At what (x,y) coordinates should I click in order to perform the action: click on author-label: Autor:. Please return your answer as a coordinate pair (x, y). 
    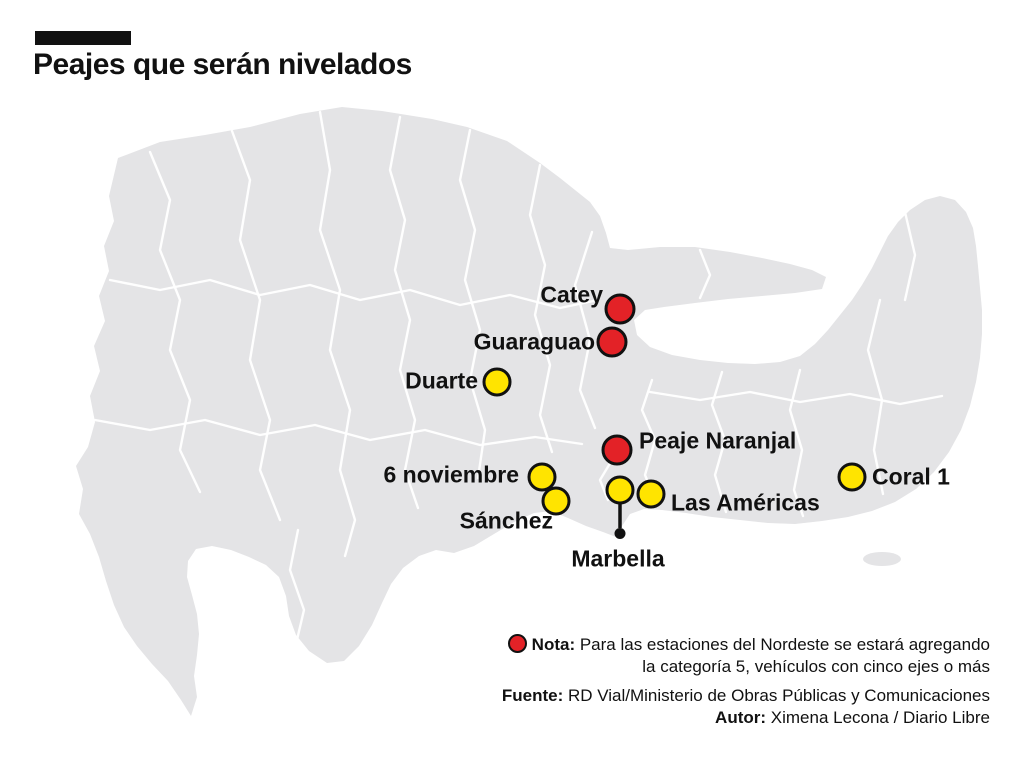
    Looking at the image, I should click on (741, 717).